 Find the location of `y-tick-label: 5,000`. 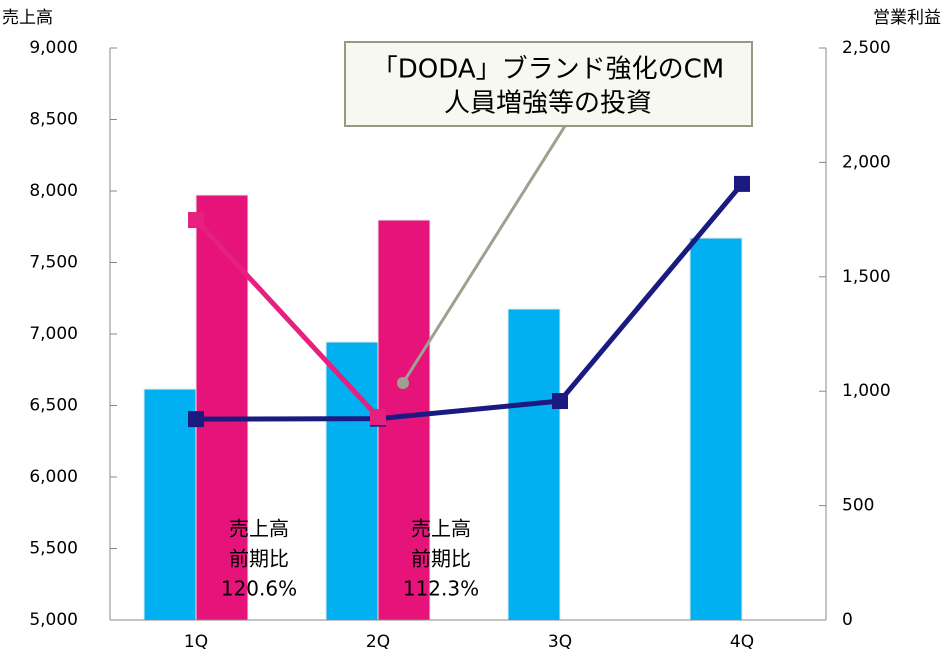

y-tick-label: 5,000 is located at coordinates (53, 620).